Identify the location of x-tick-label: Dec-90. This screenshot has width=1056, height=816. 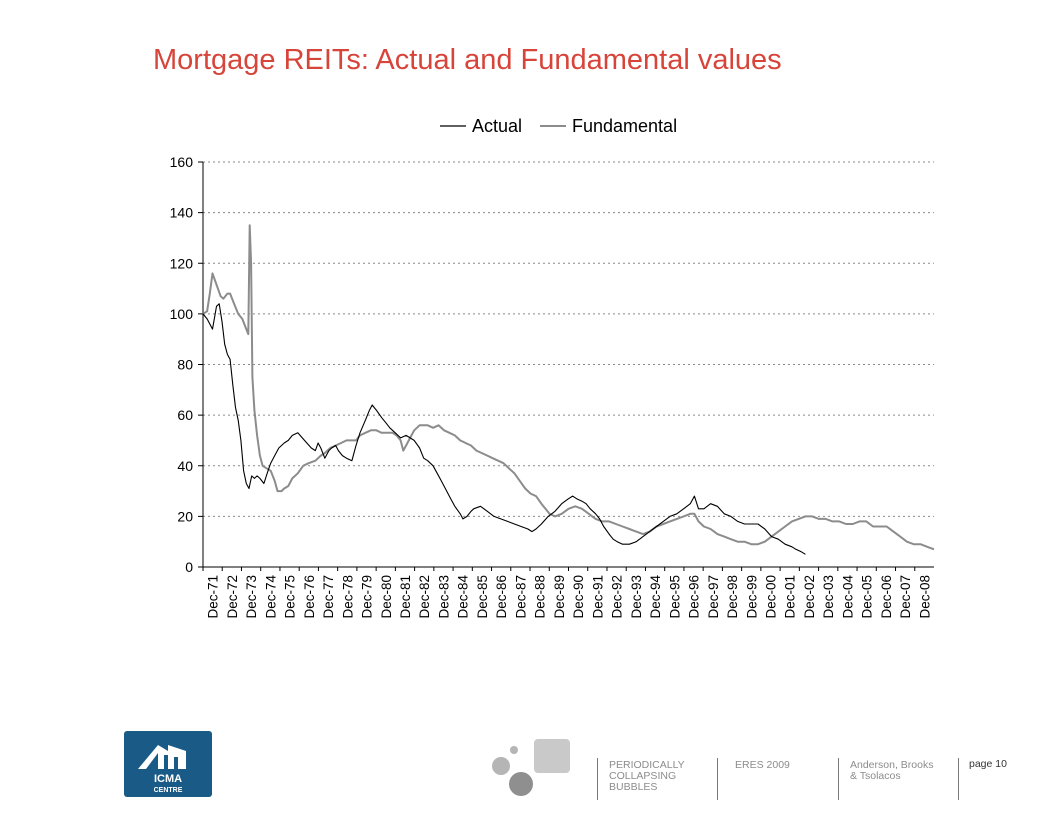
(578, 597).